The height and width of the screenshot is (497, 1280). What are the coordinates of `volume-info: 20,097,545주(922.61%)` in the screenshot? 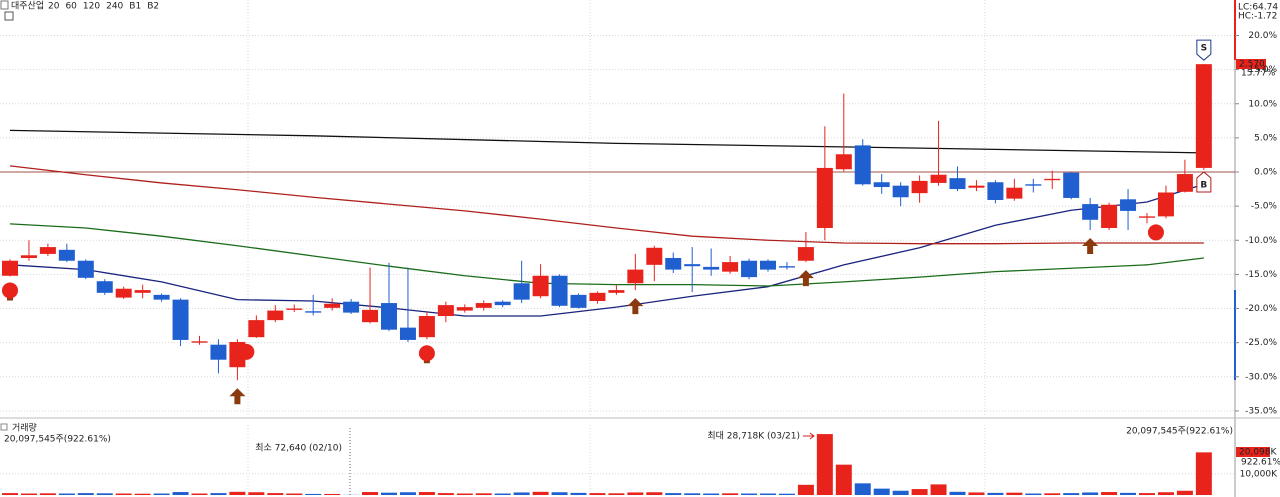 It's located at (1179, 431).